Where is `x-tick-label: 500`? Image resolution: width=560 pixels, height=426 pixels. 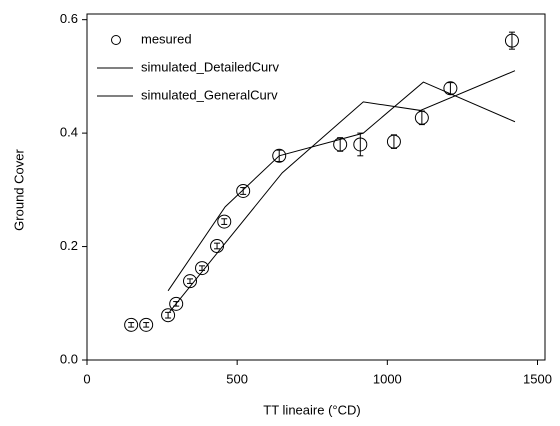 x-tick-label: 500 is located at coordinates (237, 378).